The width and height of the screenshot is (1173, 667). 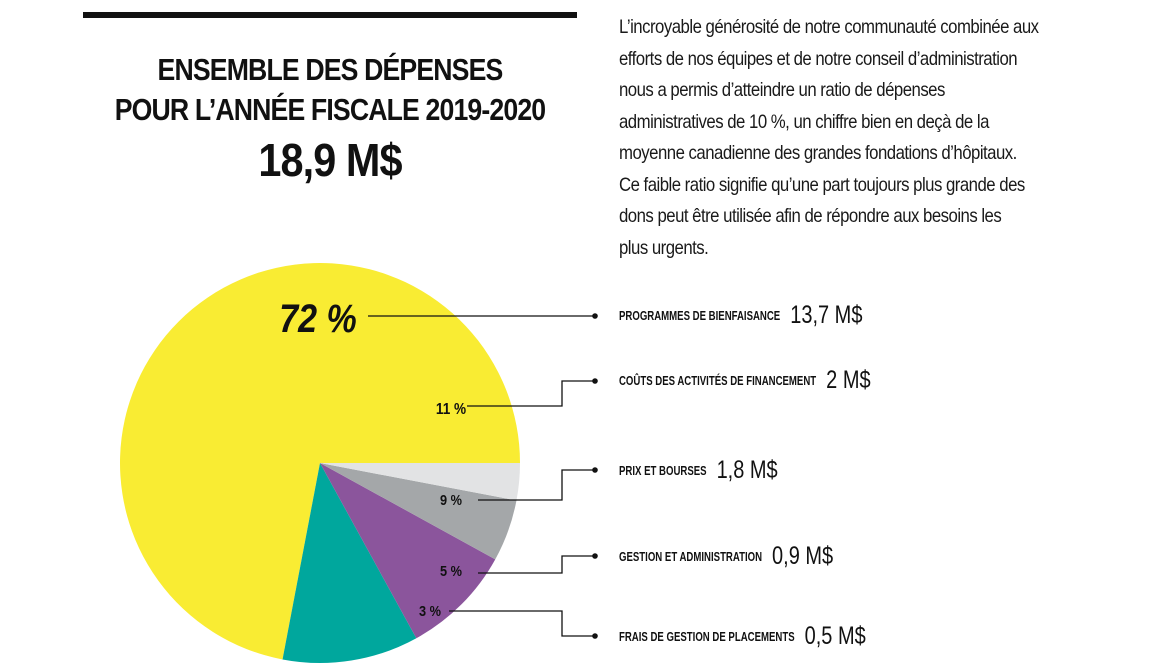 What do you see at coordinates (747, 470) in the screenshot?
I see `legend-amount: 1,8 M$` at bounding box center [747, 470].